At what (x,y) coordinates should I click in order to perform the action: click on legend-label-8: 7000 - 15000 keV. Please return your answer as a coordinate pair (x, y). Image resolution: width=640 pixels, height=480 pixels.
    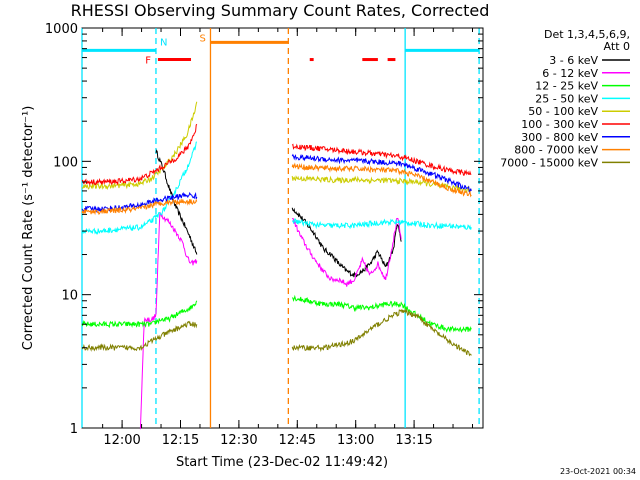
    Looking at the image, I should click on (549, 162).